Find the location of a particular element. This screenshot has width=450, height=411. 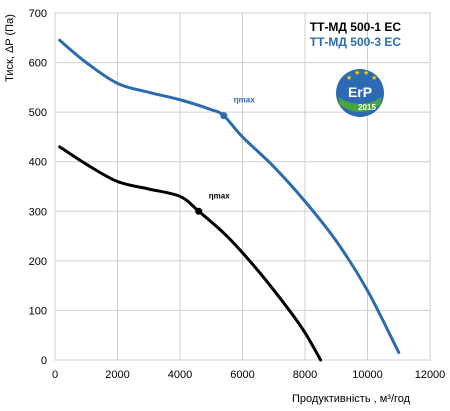

x-tick-label: 4000 is located at coordinates (180, 375).